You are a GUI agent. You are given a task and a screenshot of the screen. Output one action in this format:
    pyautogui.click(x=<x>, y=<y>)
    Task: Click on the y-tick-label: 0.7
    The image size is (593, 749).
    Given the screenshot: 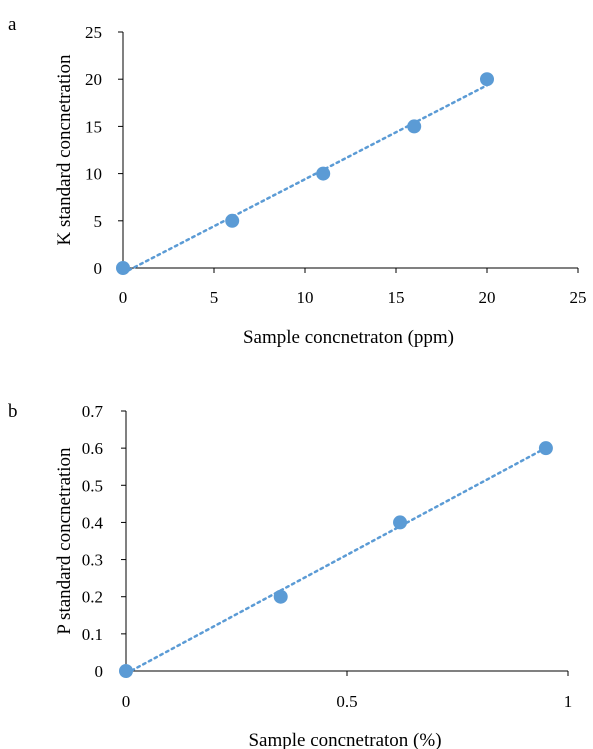 What is the action you would take?
    pyautogui.click(x=93, y=411)
    